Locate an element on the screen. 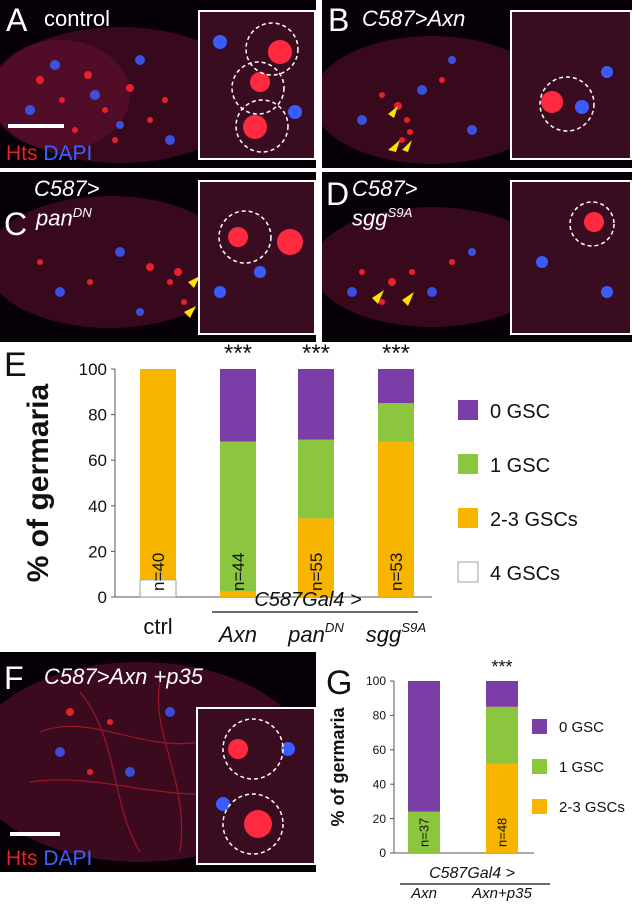  scale-bar-f is located at coordinates (35, 834).